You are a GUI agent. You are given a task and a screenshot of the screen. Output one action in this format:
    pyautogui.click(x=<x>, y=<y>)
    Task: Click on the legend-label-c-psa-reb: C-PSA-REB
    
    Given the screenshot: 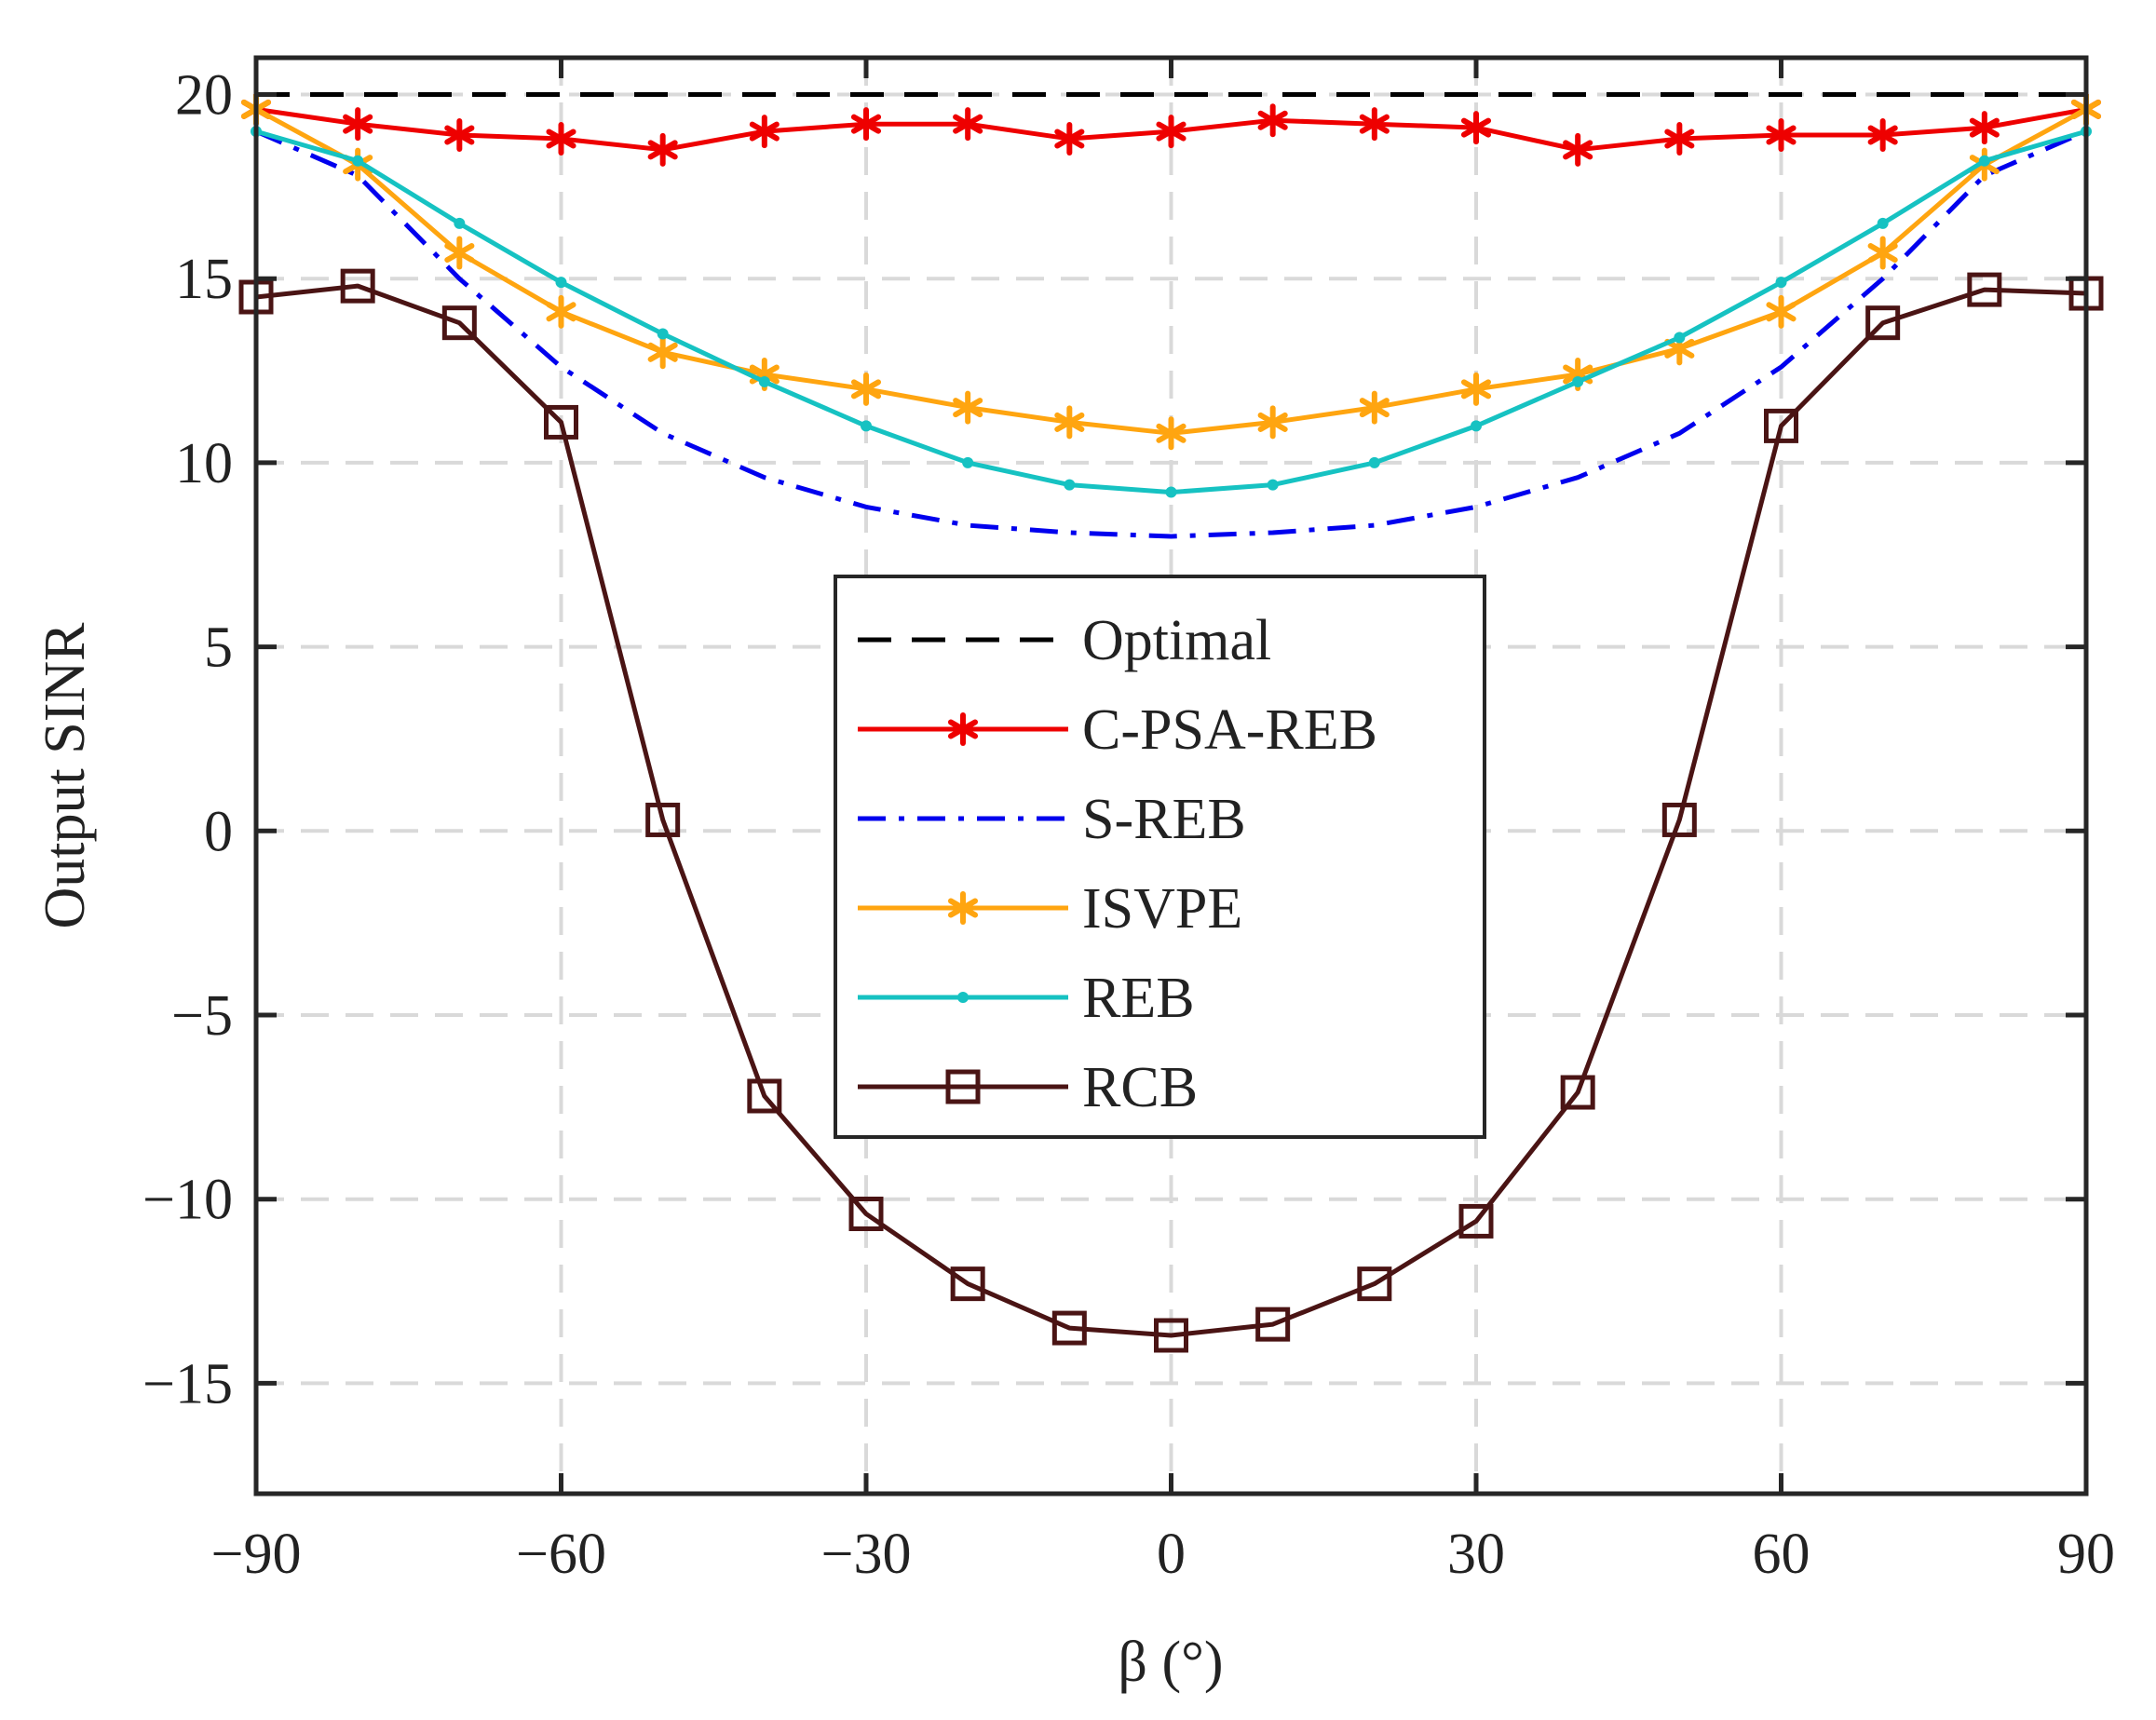 What is the action you would take?
    pyautogui.click(x=1229, y=730)
    